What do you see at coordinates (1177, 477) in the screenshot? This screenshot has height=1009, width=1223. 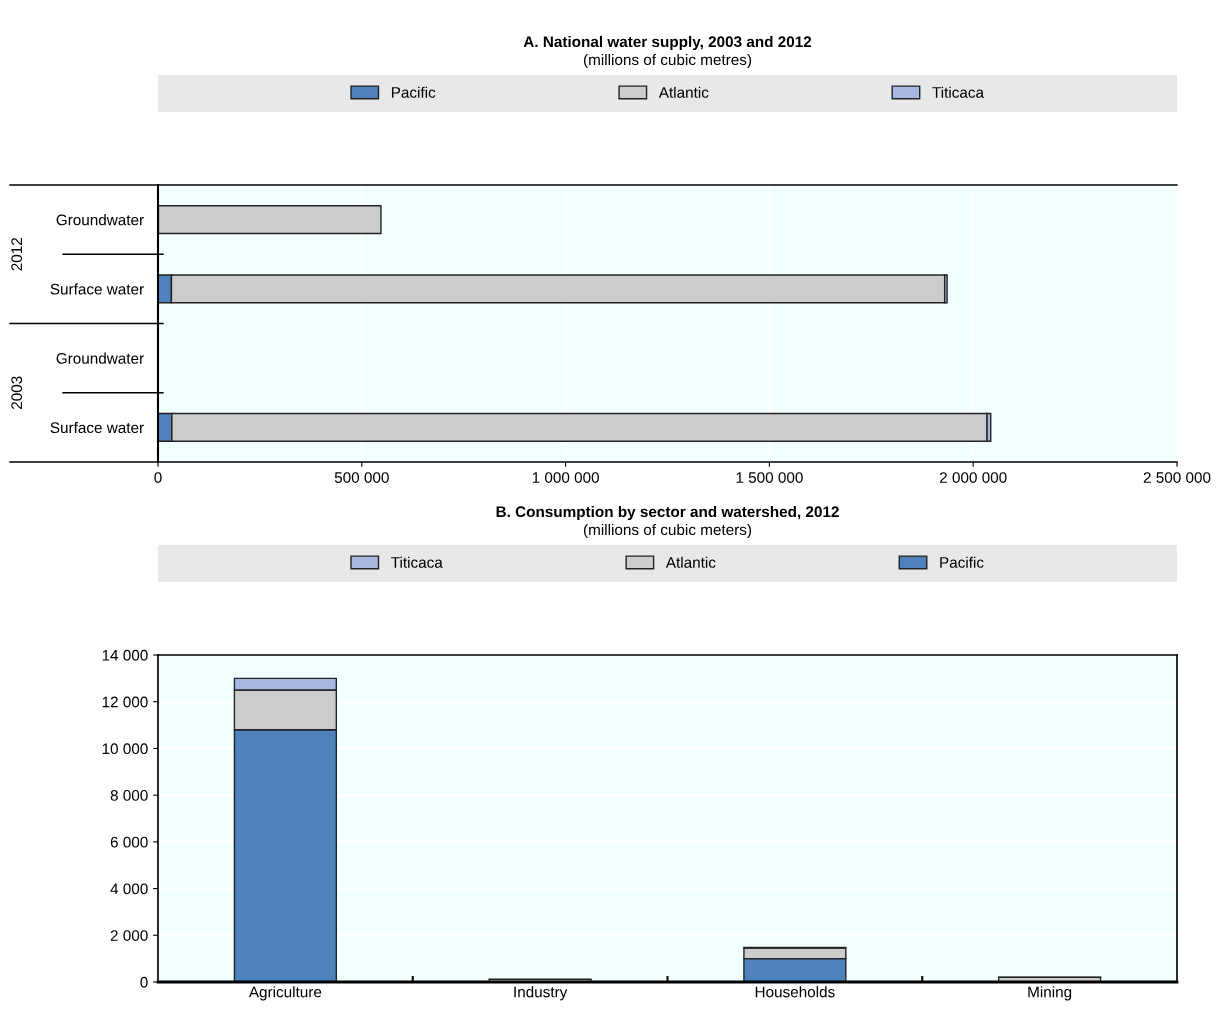 I see `x-tick-label: 2 500 000` at bounding box center [1177, 477].